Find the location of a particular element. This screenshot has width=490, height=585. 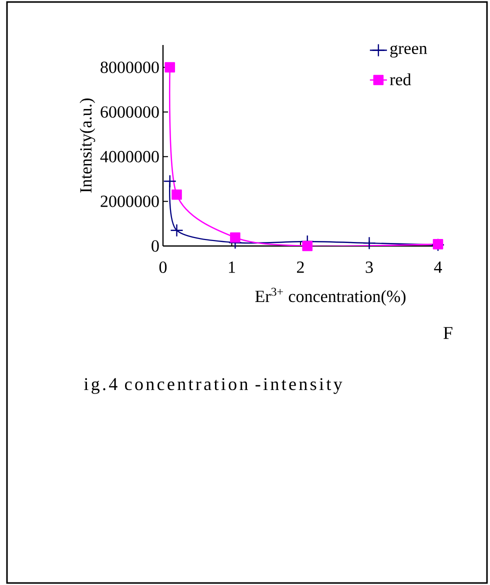

x-tick-label: 4 is located at coordinates (438, 267).